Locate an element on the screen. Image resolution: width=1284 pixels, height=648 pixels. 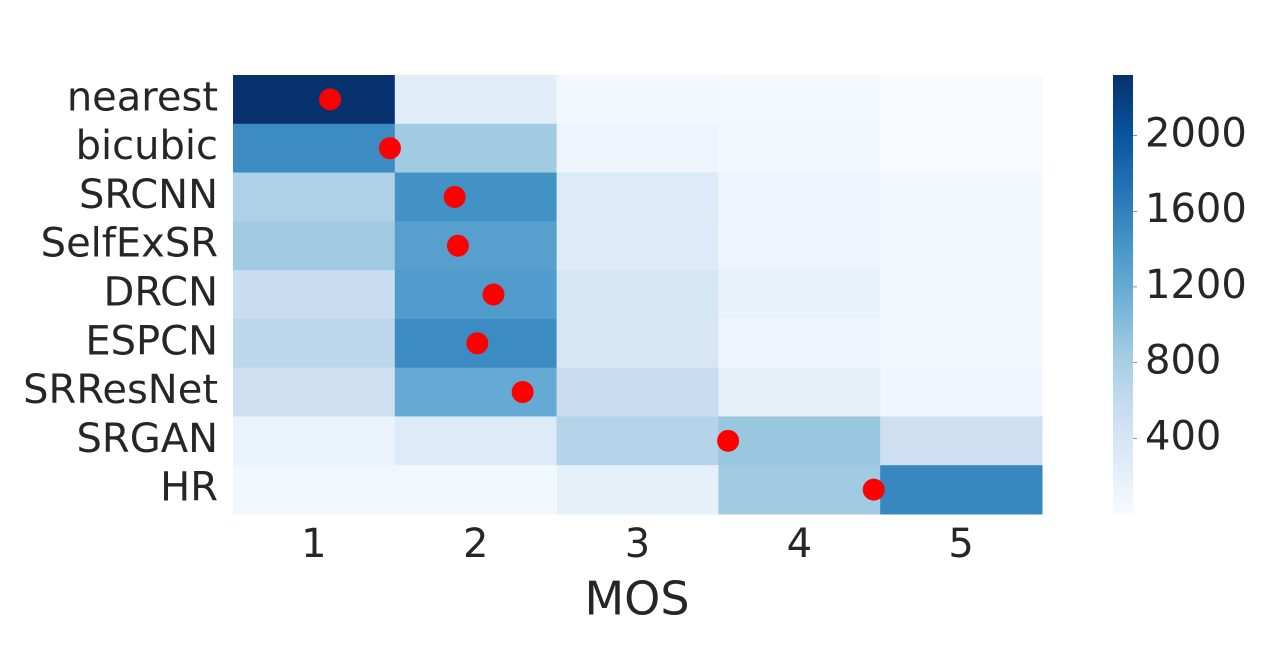
x-tick-label: 4 is located at coordinates (799, 544).